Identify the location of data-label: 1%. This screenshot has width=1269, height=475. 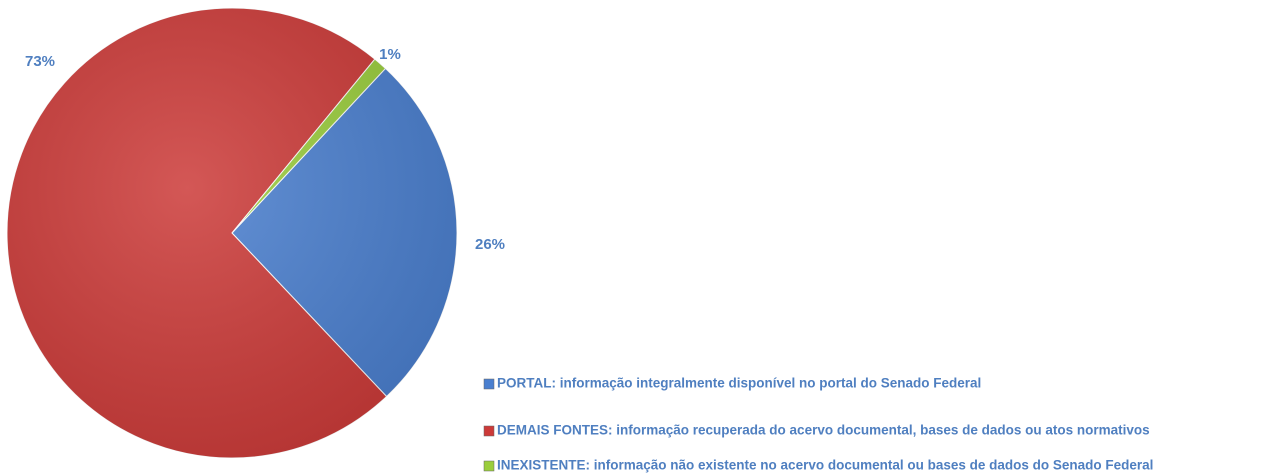
(390, 54).